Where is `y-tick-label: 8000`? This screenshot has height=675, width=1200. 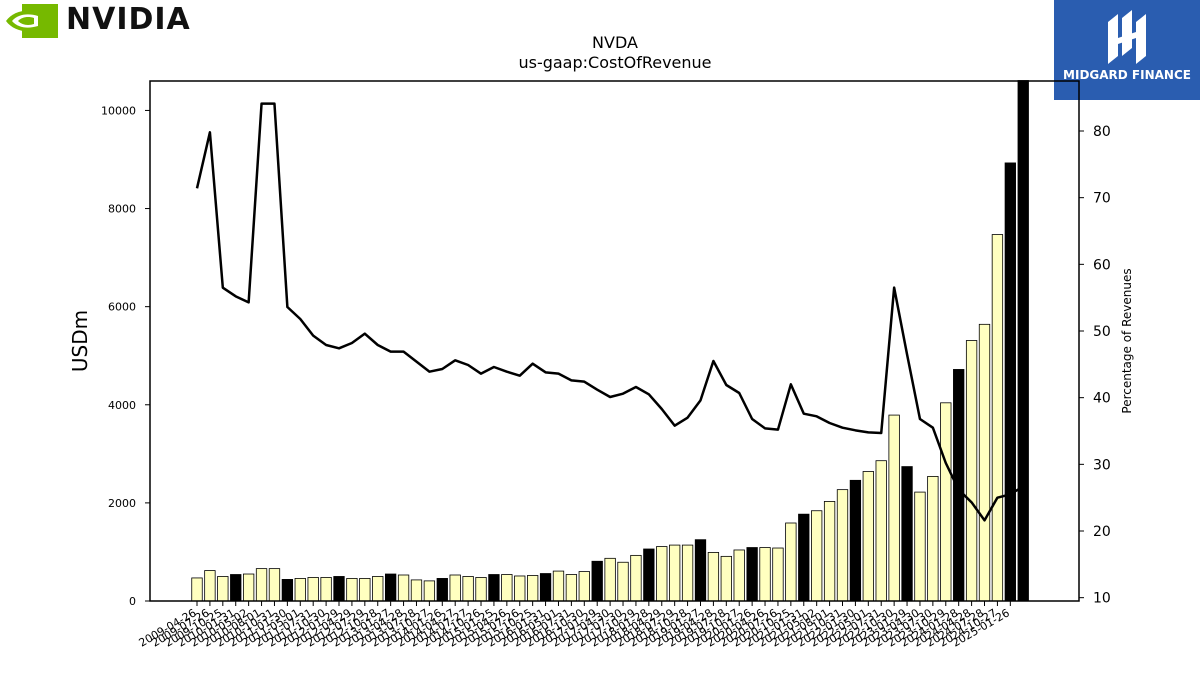 y-tick-label: 8000 is located at coordinates (122, 209).